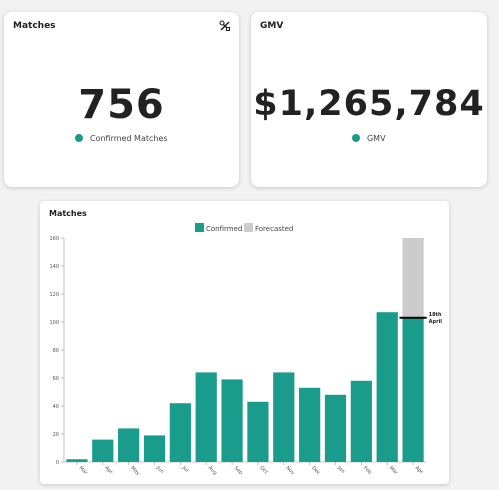 The image size is (499, 490). What do you see at coordinates (356, 138) in the screenshot?
I see `gmv-legend-dot` at bounding box center [356, 138].